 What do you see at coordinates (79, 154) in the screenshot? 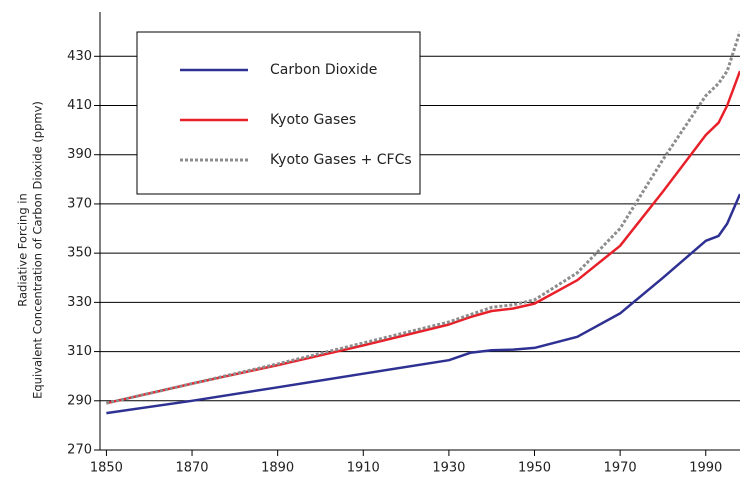
I see `y-tick-label: 390` at bounding box center [79, 154].